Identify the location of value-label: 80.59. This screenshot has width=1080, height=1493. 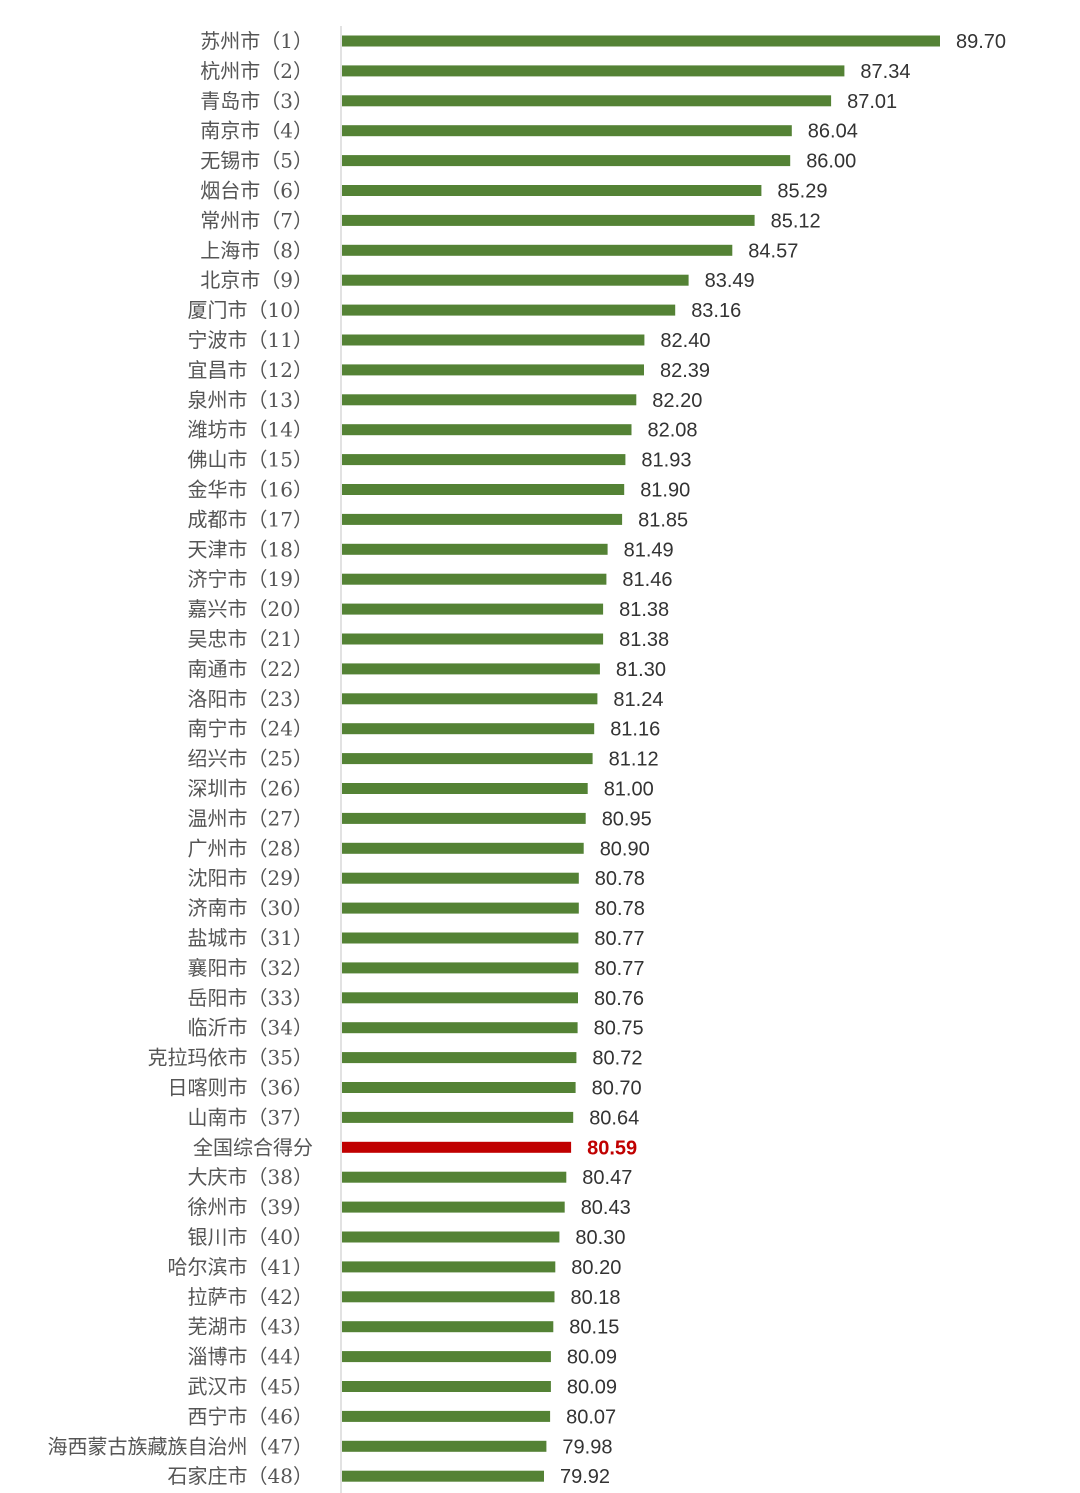
(612, 1148).